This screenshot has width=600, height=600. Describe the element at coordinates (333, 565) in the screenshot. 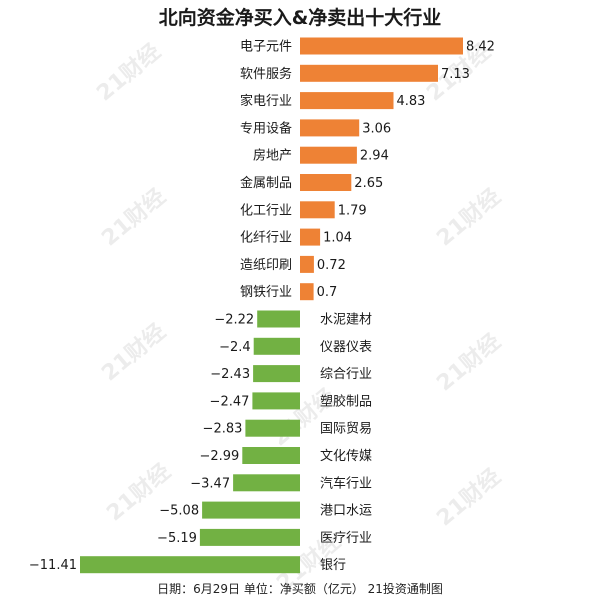

I see `category-label: 银行` at that location.